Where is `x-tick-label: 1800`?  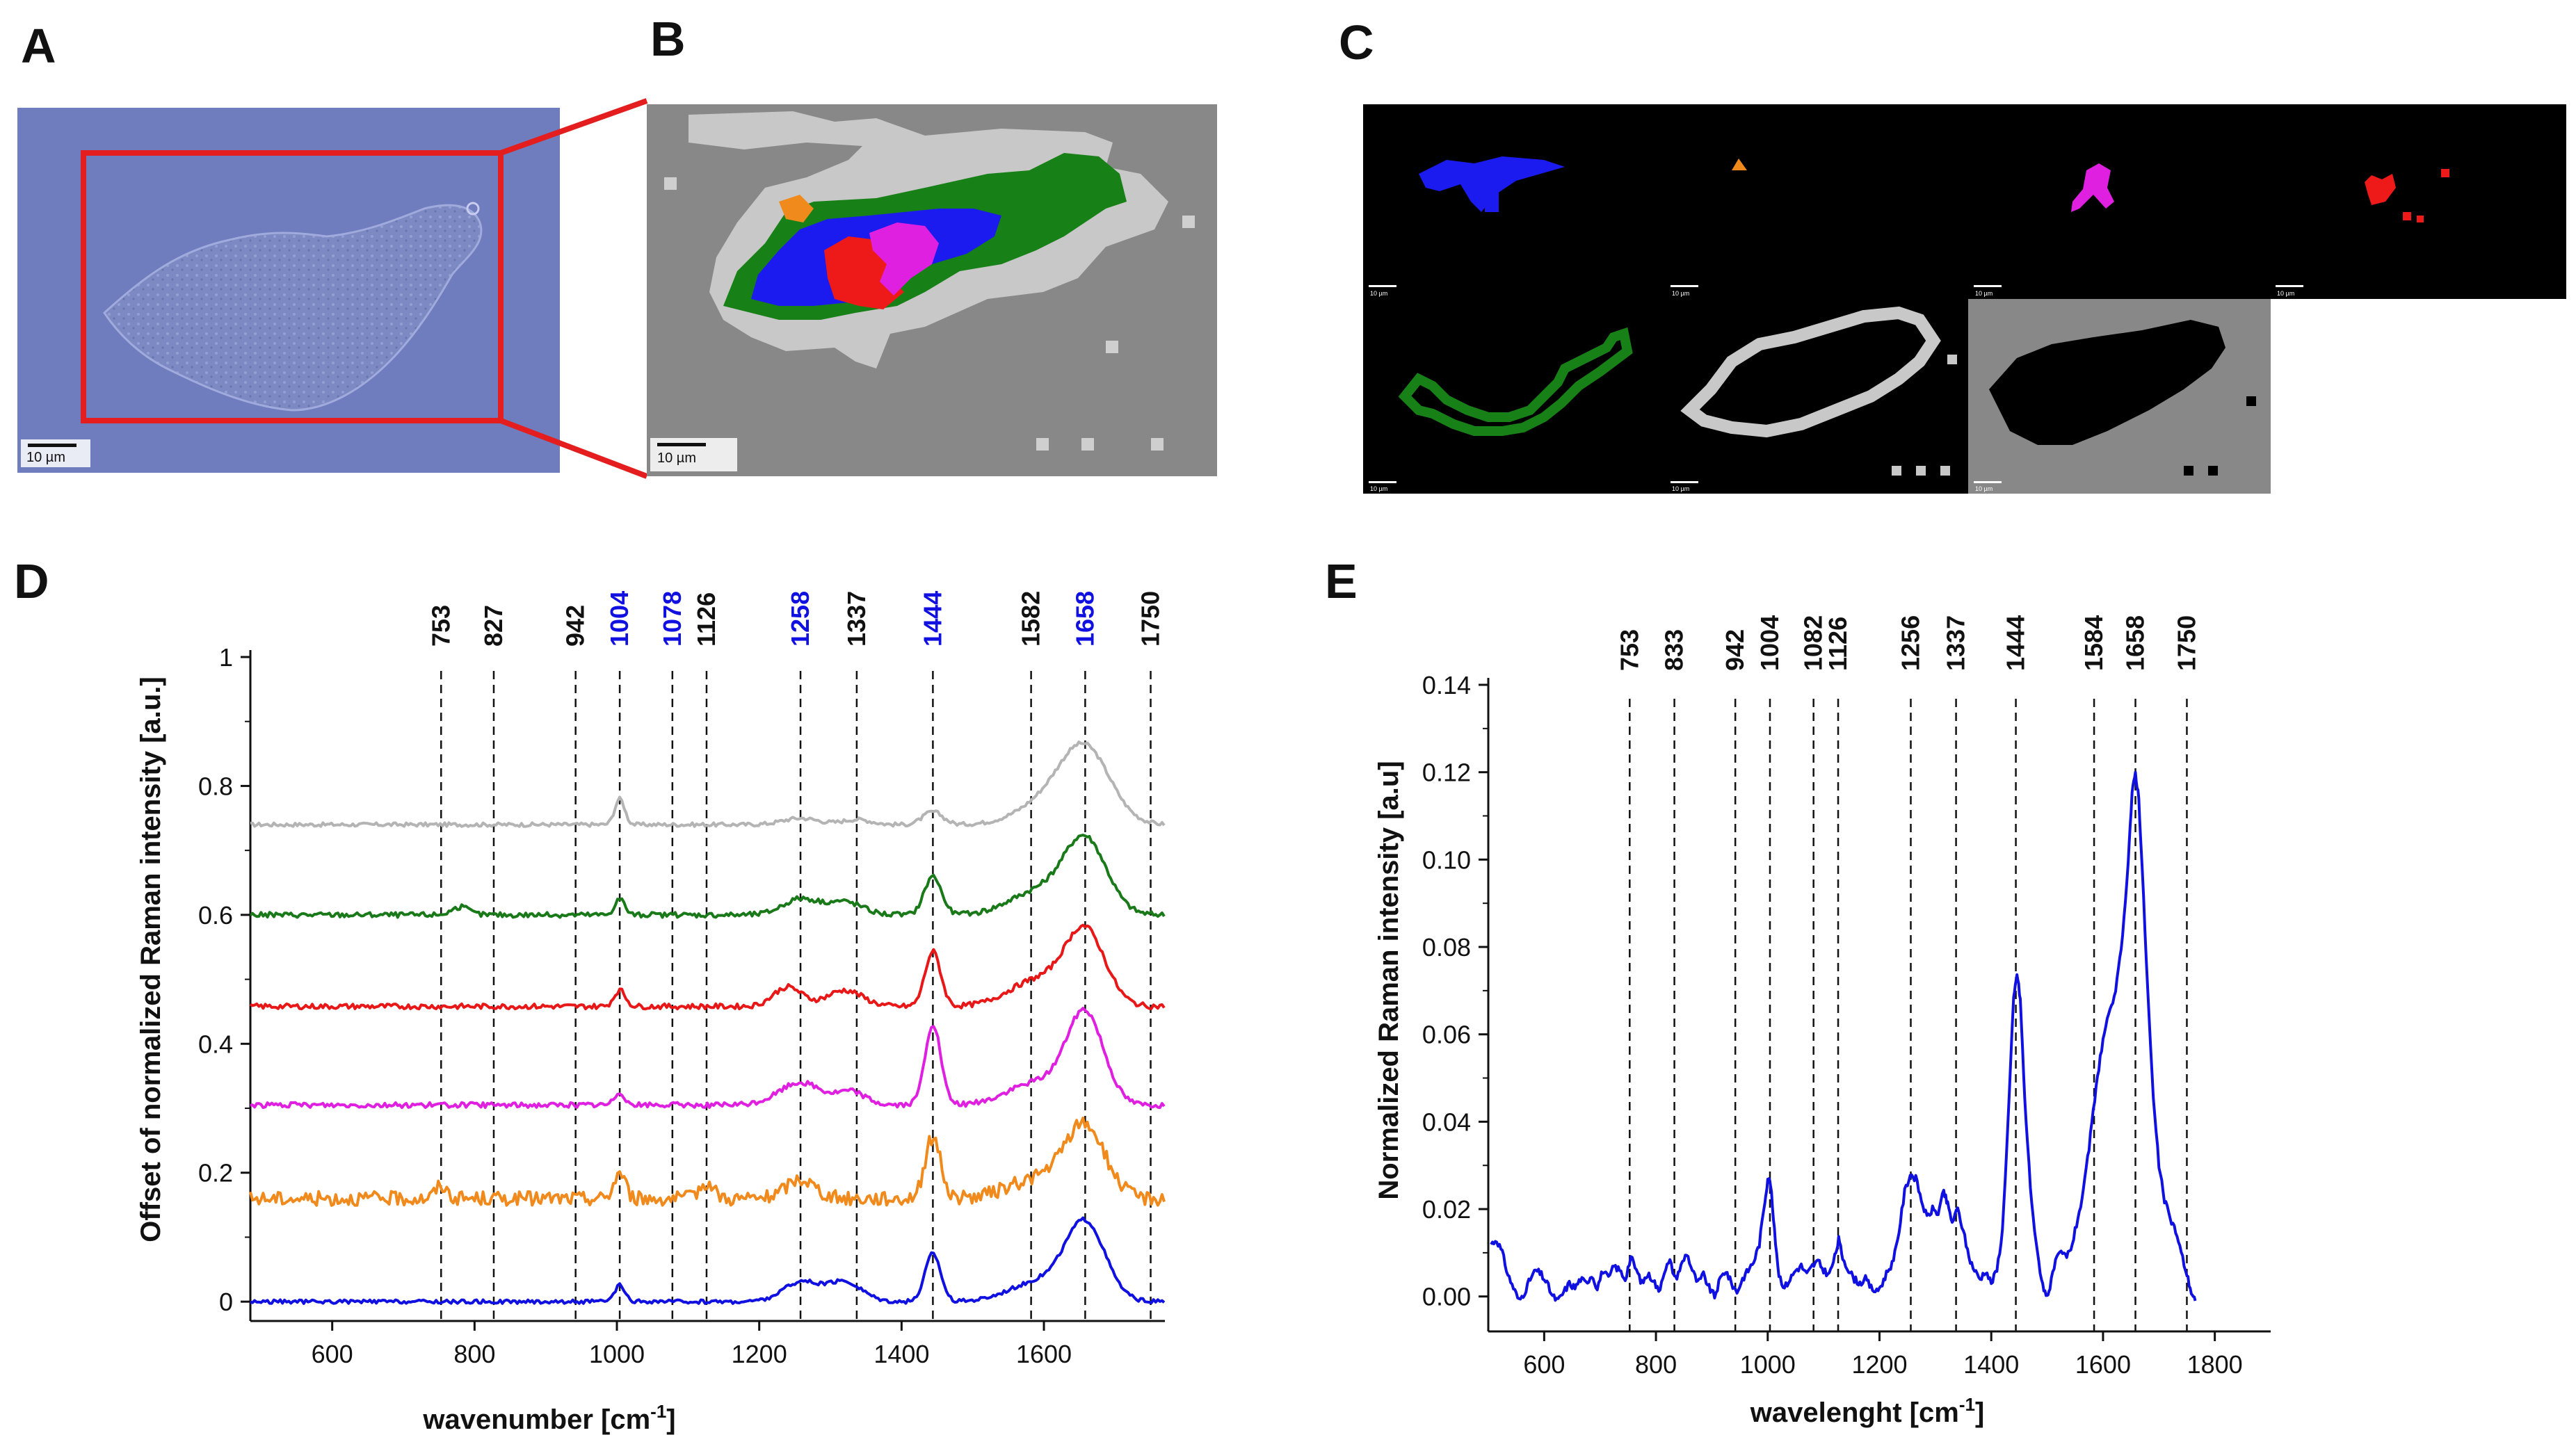
x-tick-label: 1800 is located at coordinates (2215, 1364).